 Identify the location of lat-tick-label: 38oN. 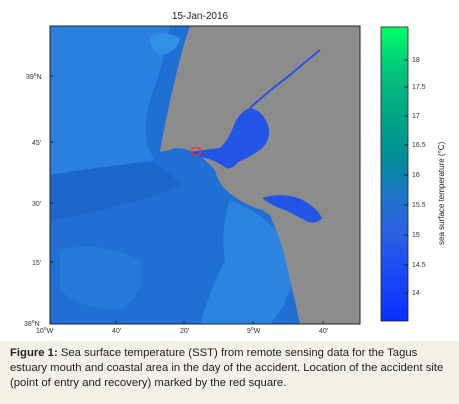
(32, 323).